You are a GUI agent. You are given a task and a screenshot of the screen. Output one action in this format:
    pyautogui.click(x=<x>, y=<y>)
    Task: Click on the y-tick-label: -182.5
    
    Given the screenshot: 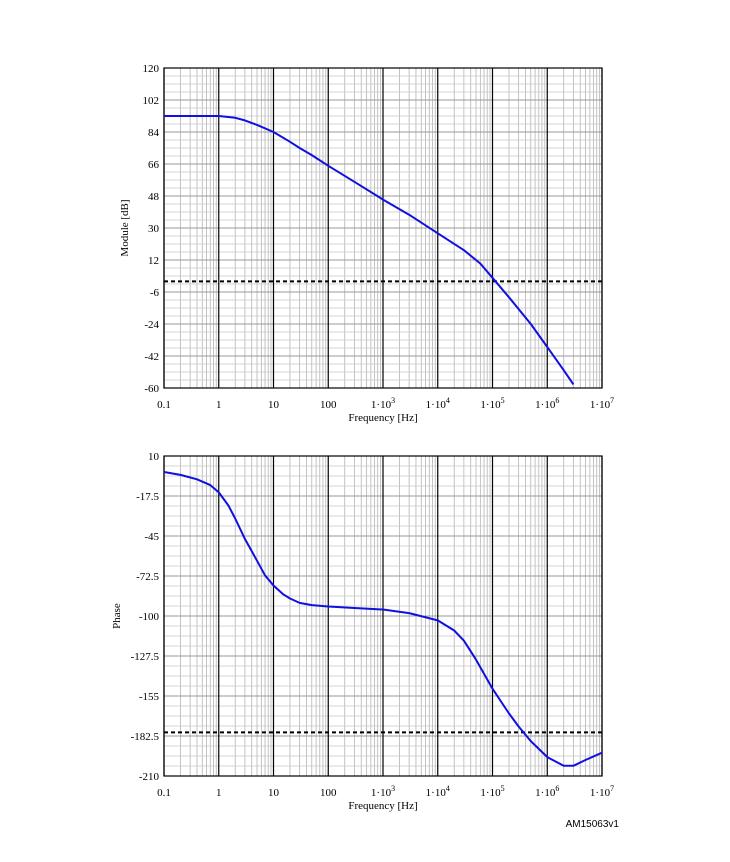 What is the action you would take?
    pyautogui.click(x=145, y=737)
    